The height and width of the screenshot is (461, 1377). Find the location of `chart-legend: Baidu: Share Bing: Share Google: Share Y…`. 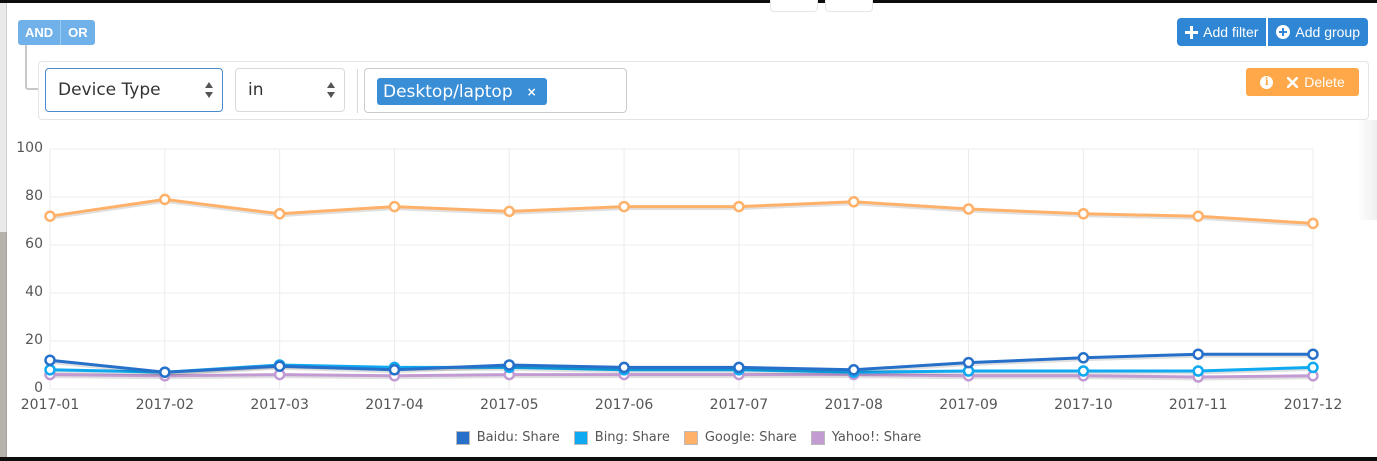

chart-legend: Baidu: Share Bing: Share Google: Share Y… is located at coordinates (688, 437).